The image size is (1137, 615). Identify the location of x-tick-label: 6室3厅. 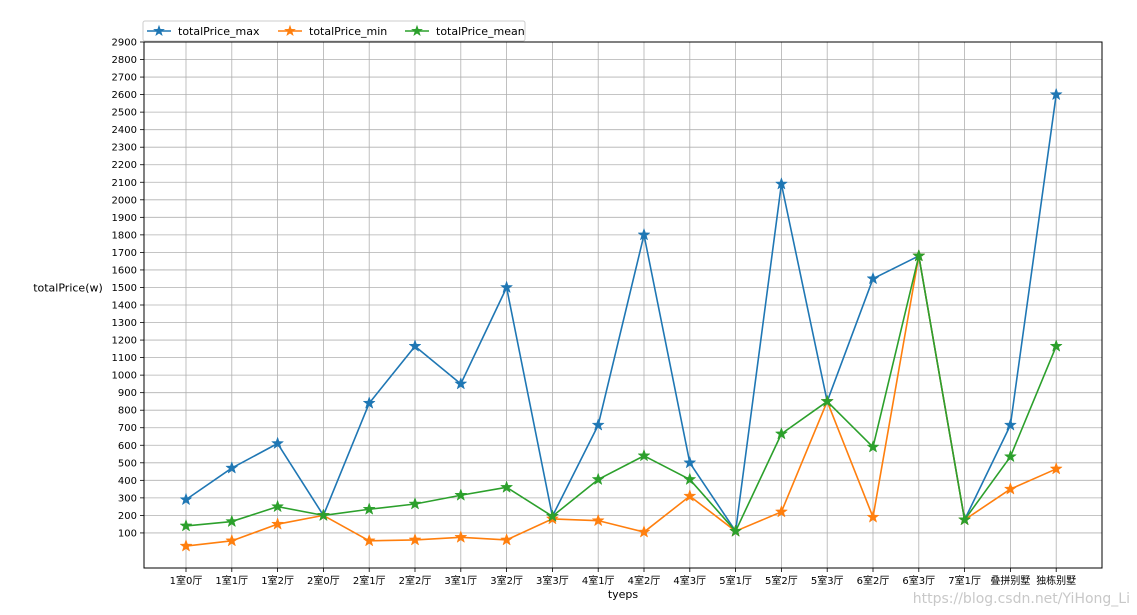
(918, 580).